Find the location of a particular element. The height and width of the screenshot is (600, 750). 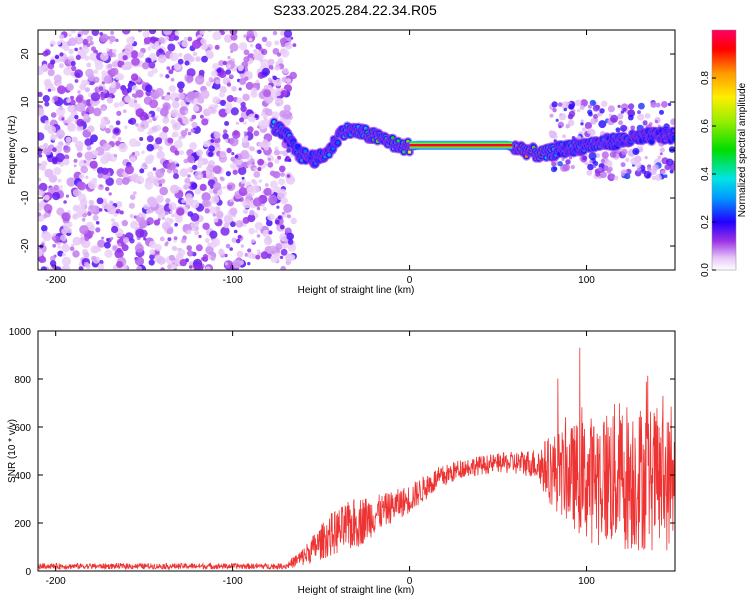

bot-y-tick-label: 200 is located at coordinates (22, 524).